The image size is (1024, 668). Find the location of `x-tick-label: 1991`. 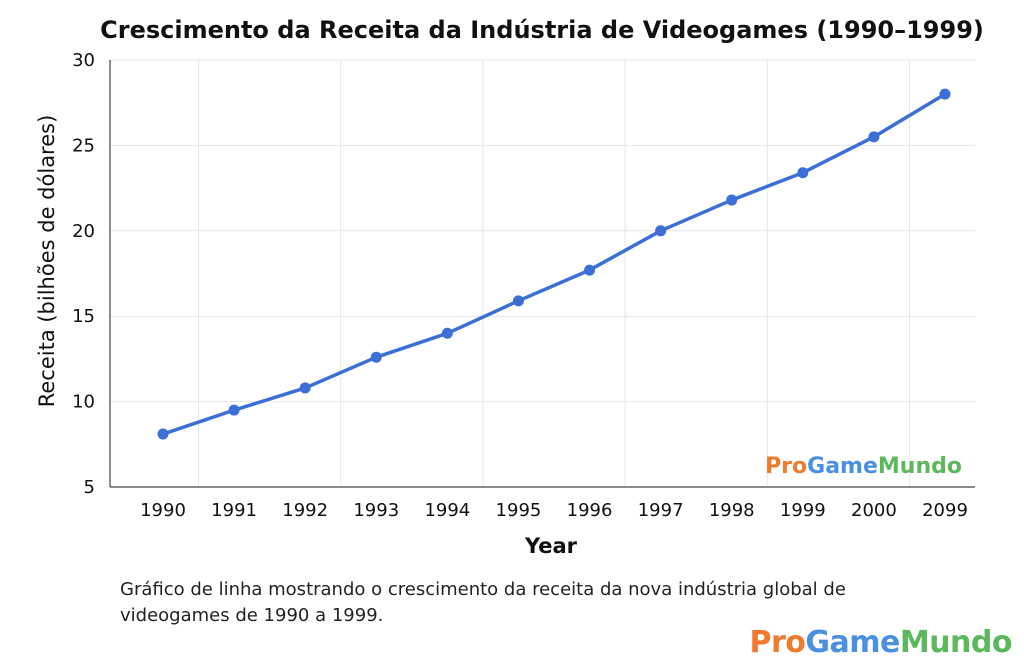

x-tick-label: 1991 is located at coordinates (234, 510).